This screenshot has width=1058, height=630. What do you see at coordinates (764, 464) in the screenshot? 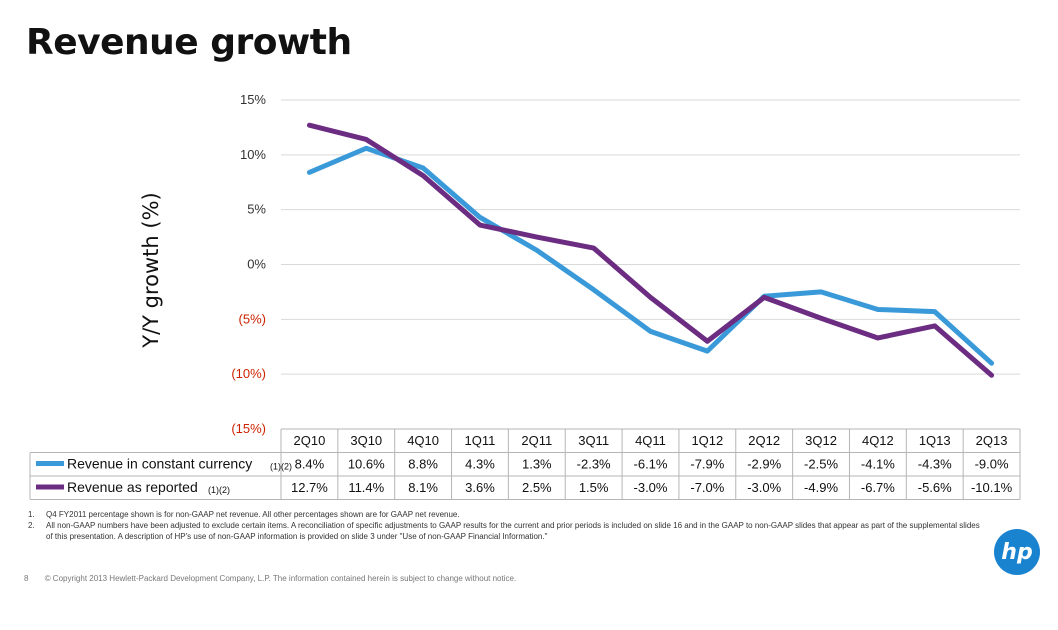
I see `data-label: -2.9%` at bounding box center [764, 464].